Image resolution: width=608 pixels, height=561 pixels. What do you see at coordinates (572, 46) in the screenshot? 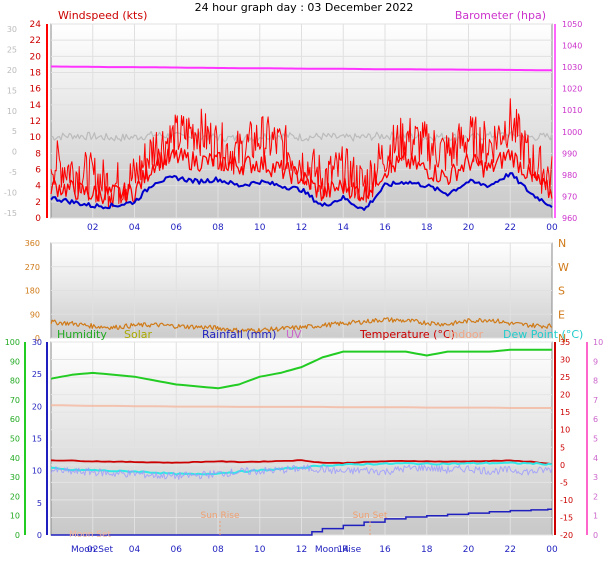
I see `baro-tick: 1040` at bounding box center [572, 46].